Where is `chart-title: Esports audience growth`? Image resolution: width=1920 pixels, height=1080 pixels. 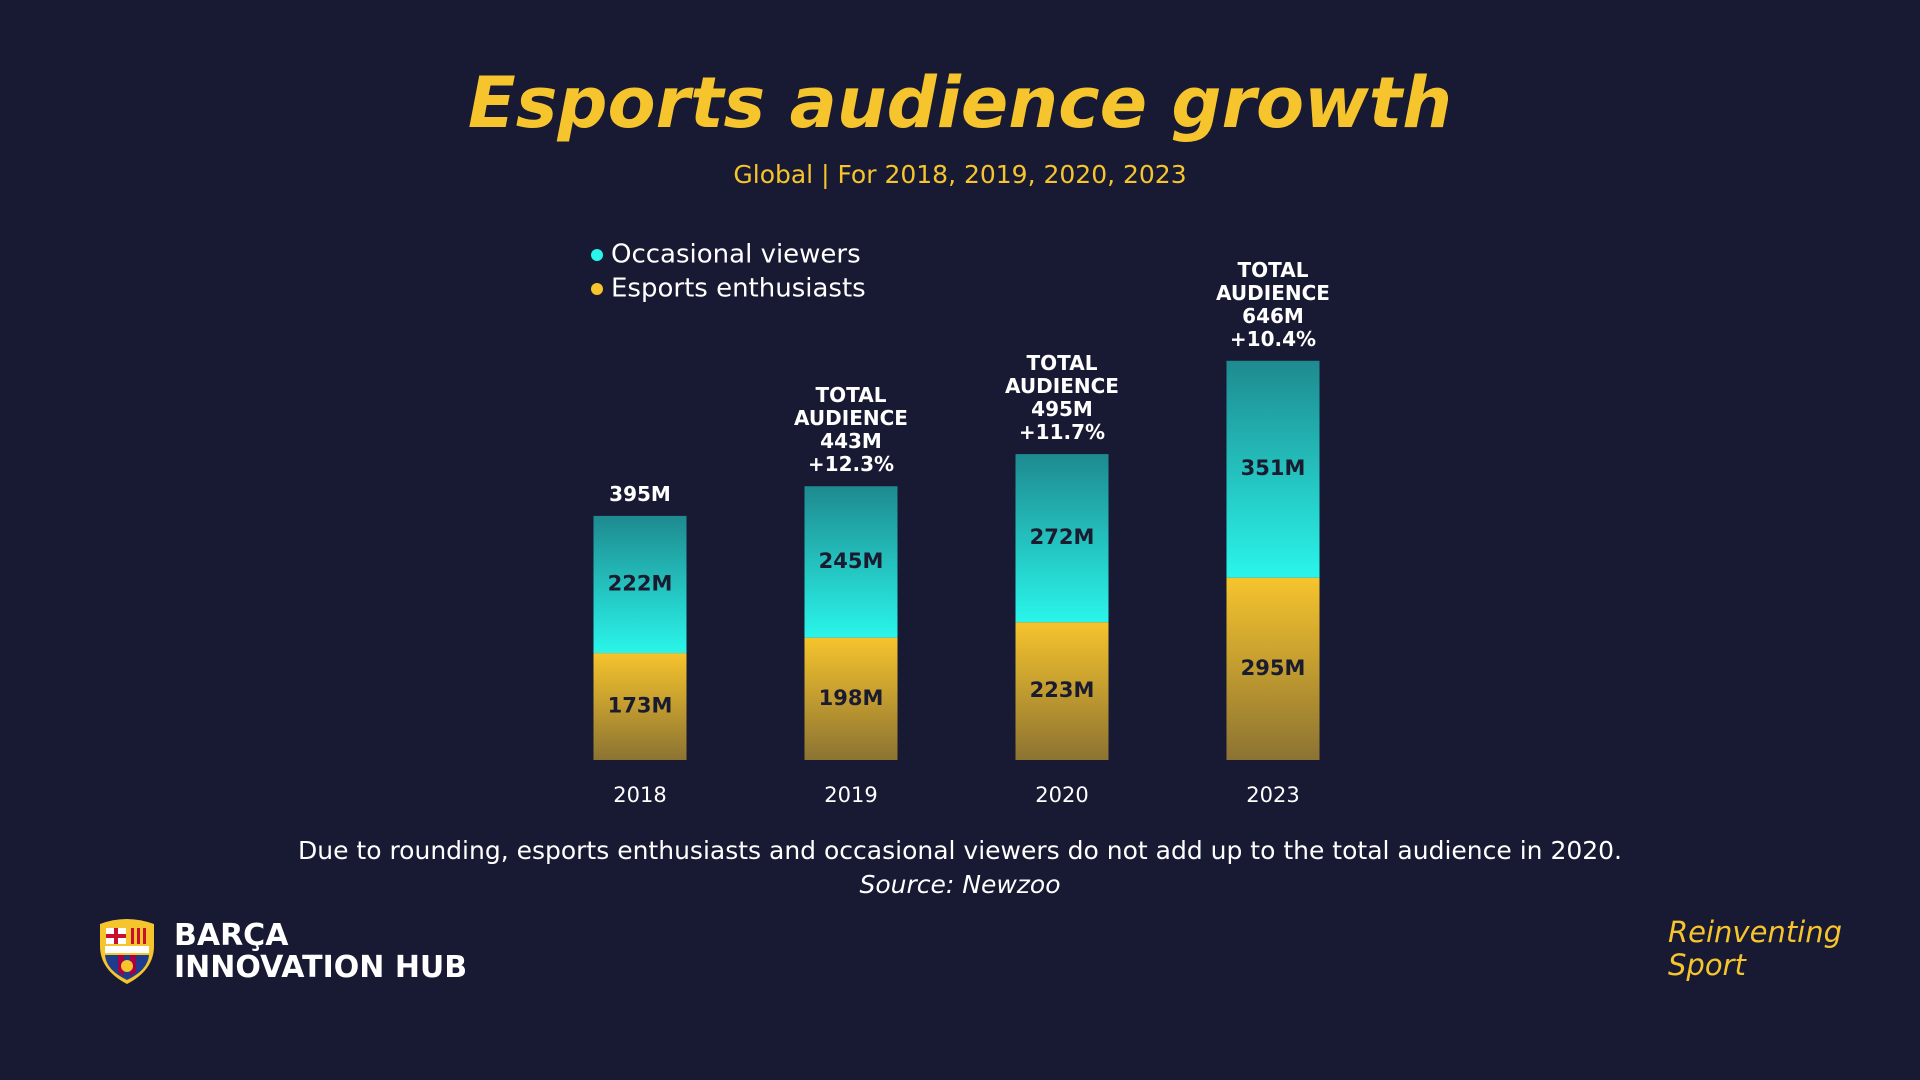
chart-title: Esports audience growth is located at coordinates (960, 103).